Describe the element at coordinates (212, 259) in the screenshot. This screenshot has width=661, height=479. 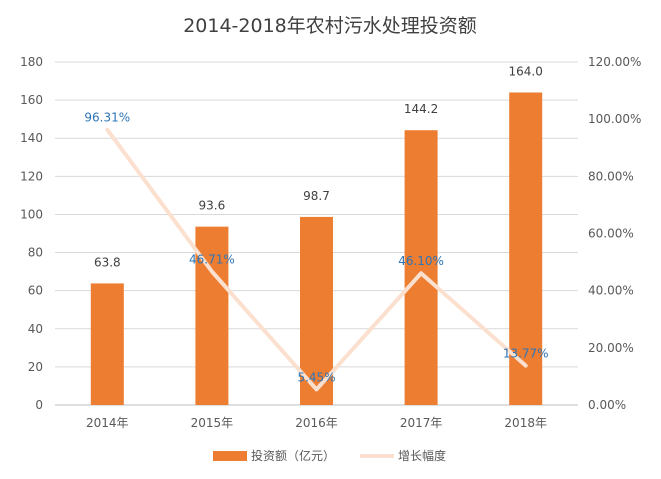
I see `line-value-label: 46.71%` at that location.